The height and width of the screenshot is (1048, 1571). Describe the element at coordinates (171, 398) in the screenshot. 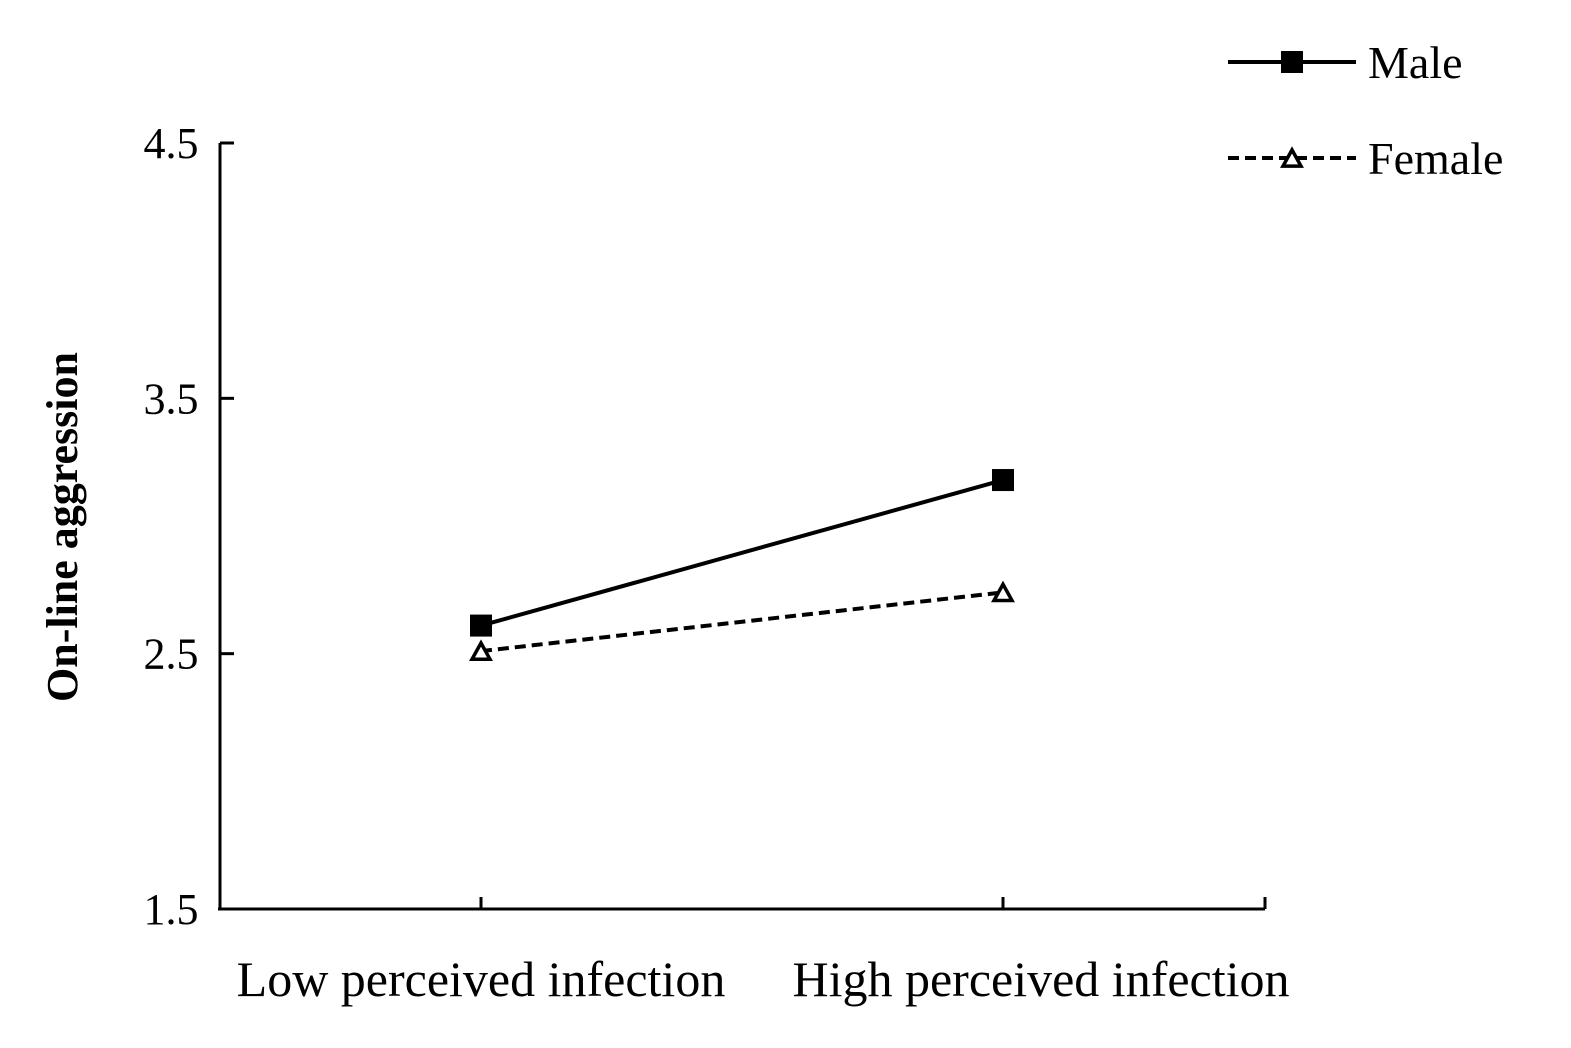

I see `y-tick-label: 3.5` at that location.